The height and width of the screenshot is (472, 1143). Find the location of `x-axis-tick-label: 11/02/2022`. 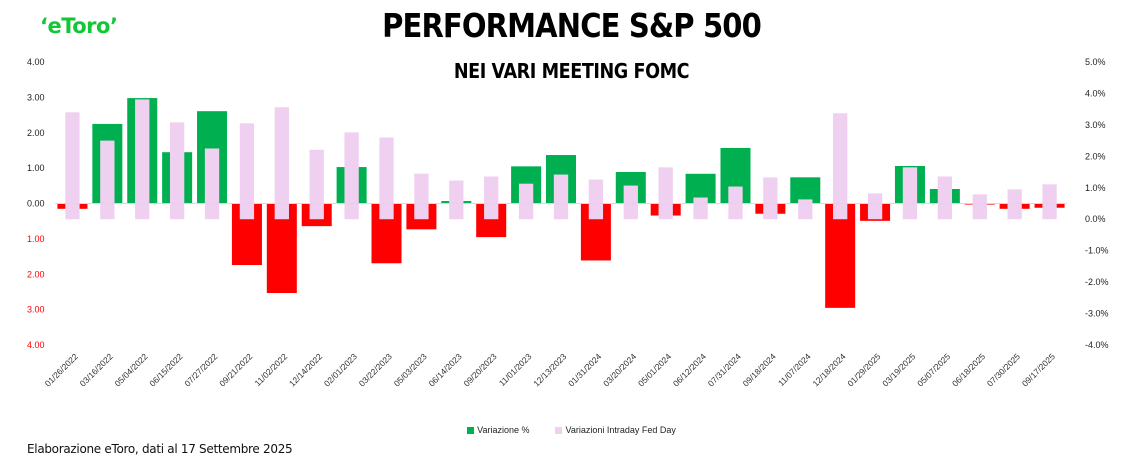

x-axis-tick-label: 11/02/2022 is located at coordinates (271, 369).